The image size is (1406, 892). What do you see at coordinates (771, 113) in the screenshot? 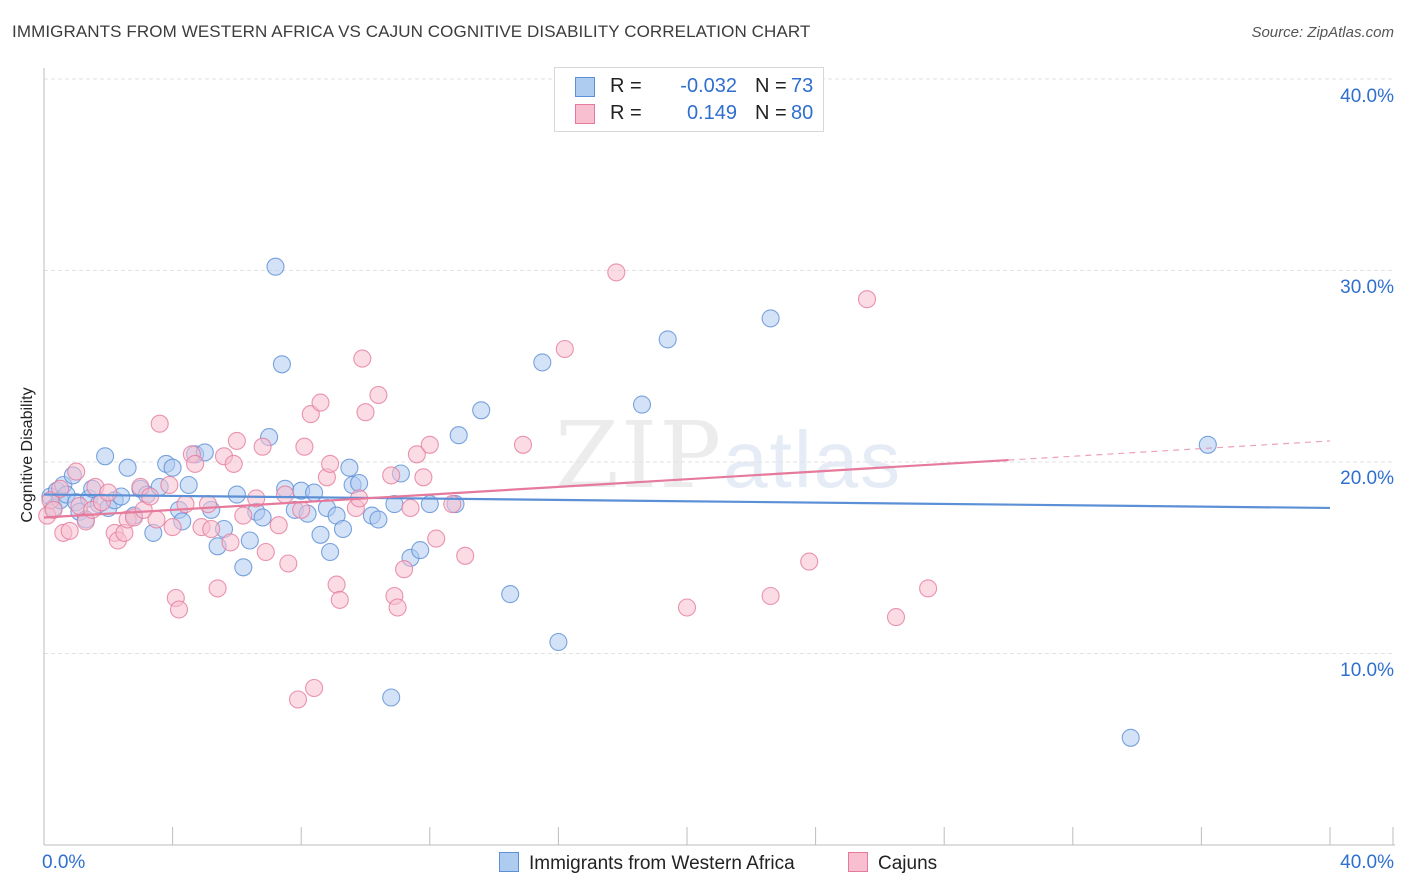
I see `legend-n-label: N =` at bounding box center [771, 113].